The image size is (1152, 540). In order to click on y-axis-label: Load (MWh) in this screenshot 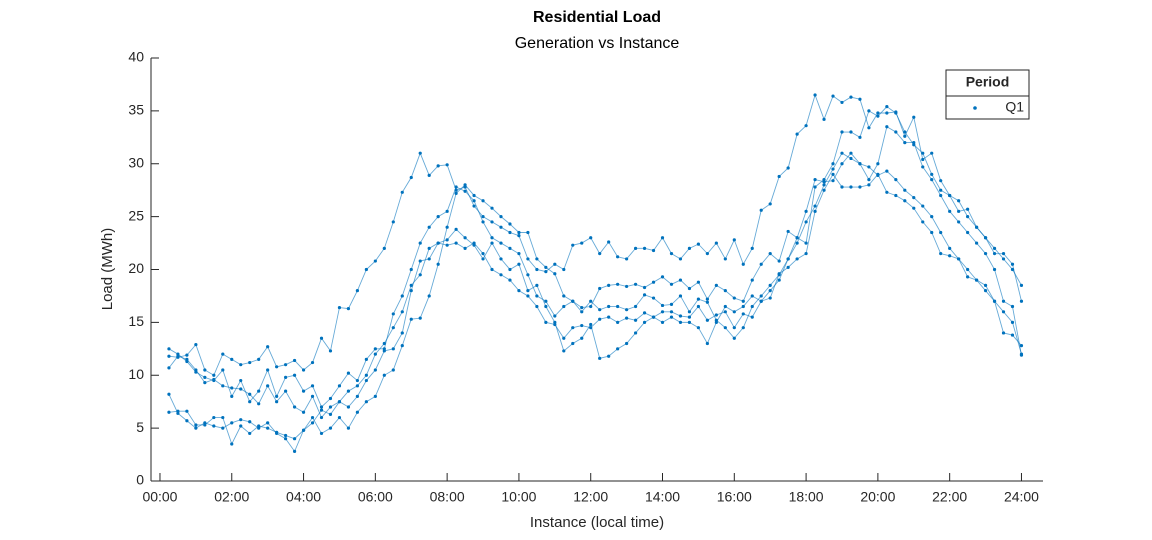, I will do `click(107, 269)`.